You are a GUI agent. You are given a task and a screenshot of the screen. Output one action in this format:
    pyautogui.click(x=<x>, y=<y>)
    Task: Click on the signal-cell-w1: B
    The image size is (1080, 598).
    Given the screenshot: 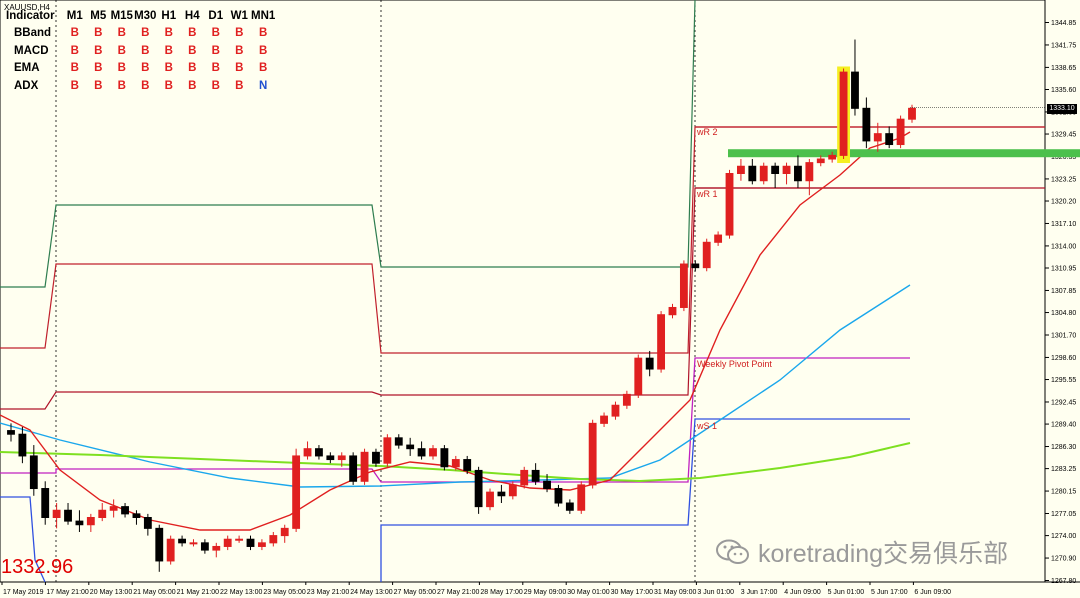 What is the action you would take?
    pyautogui.click(x=239, y=85)
    